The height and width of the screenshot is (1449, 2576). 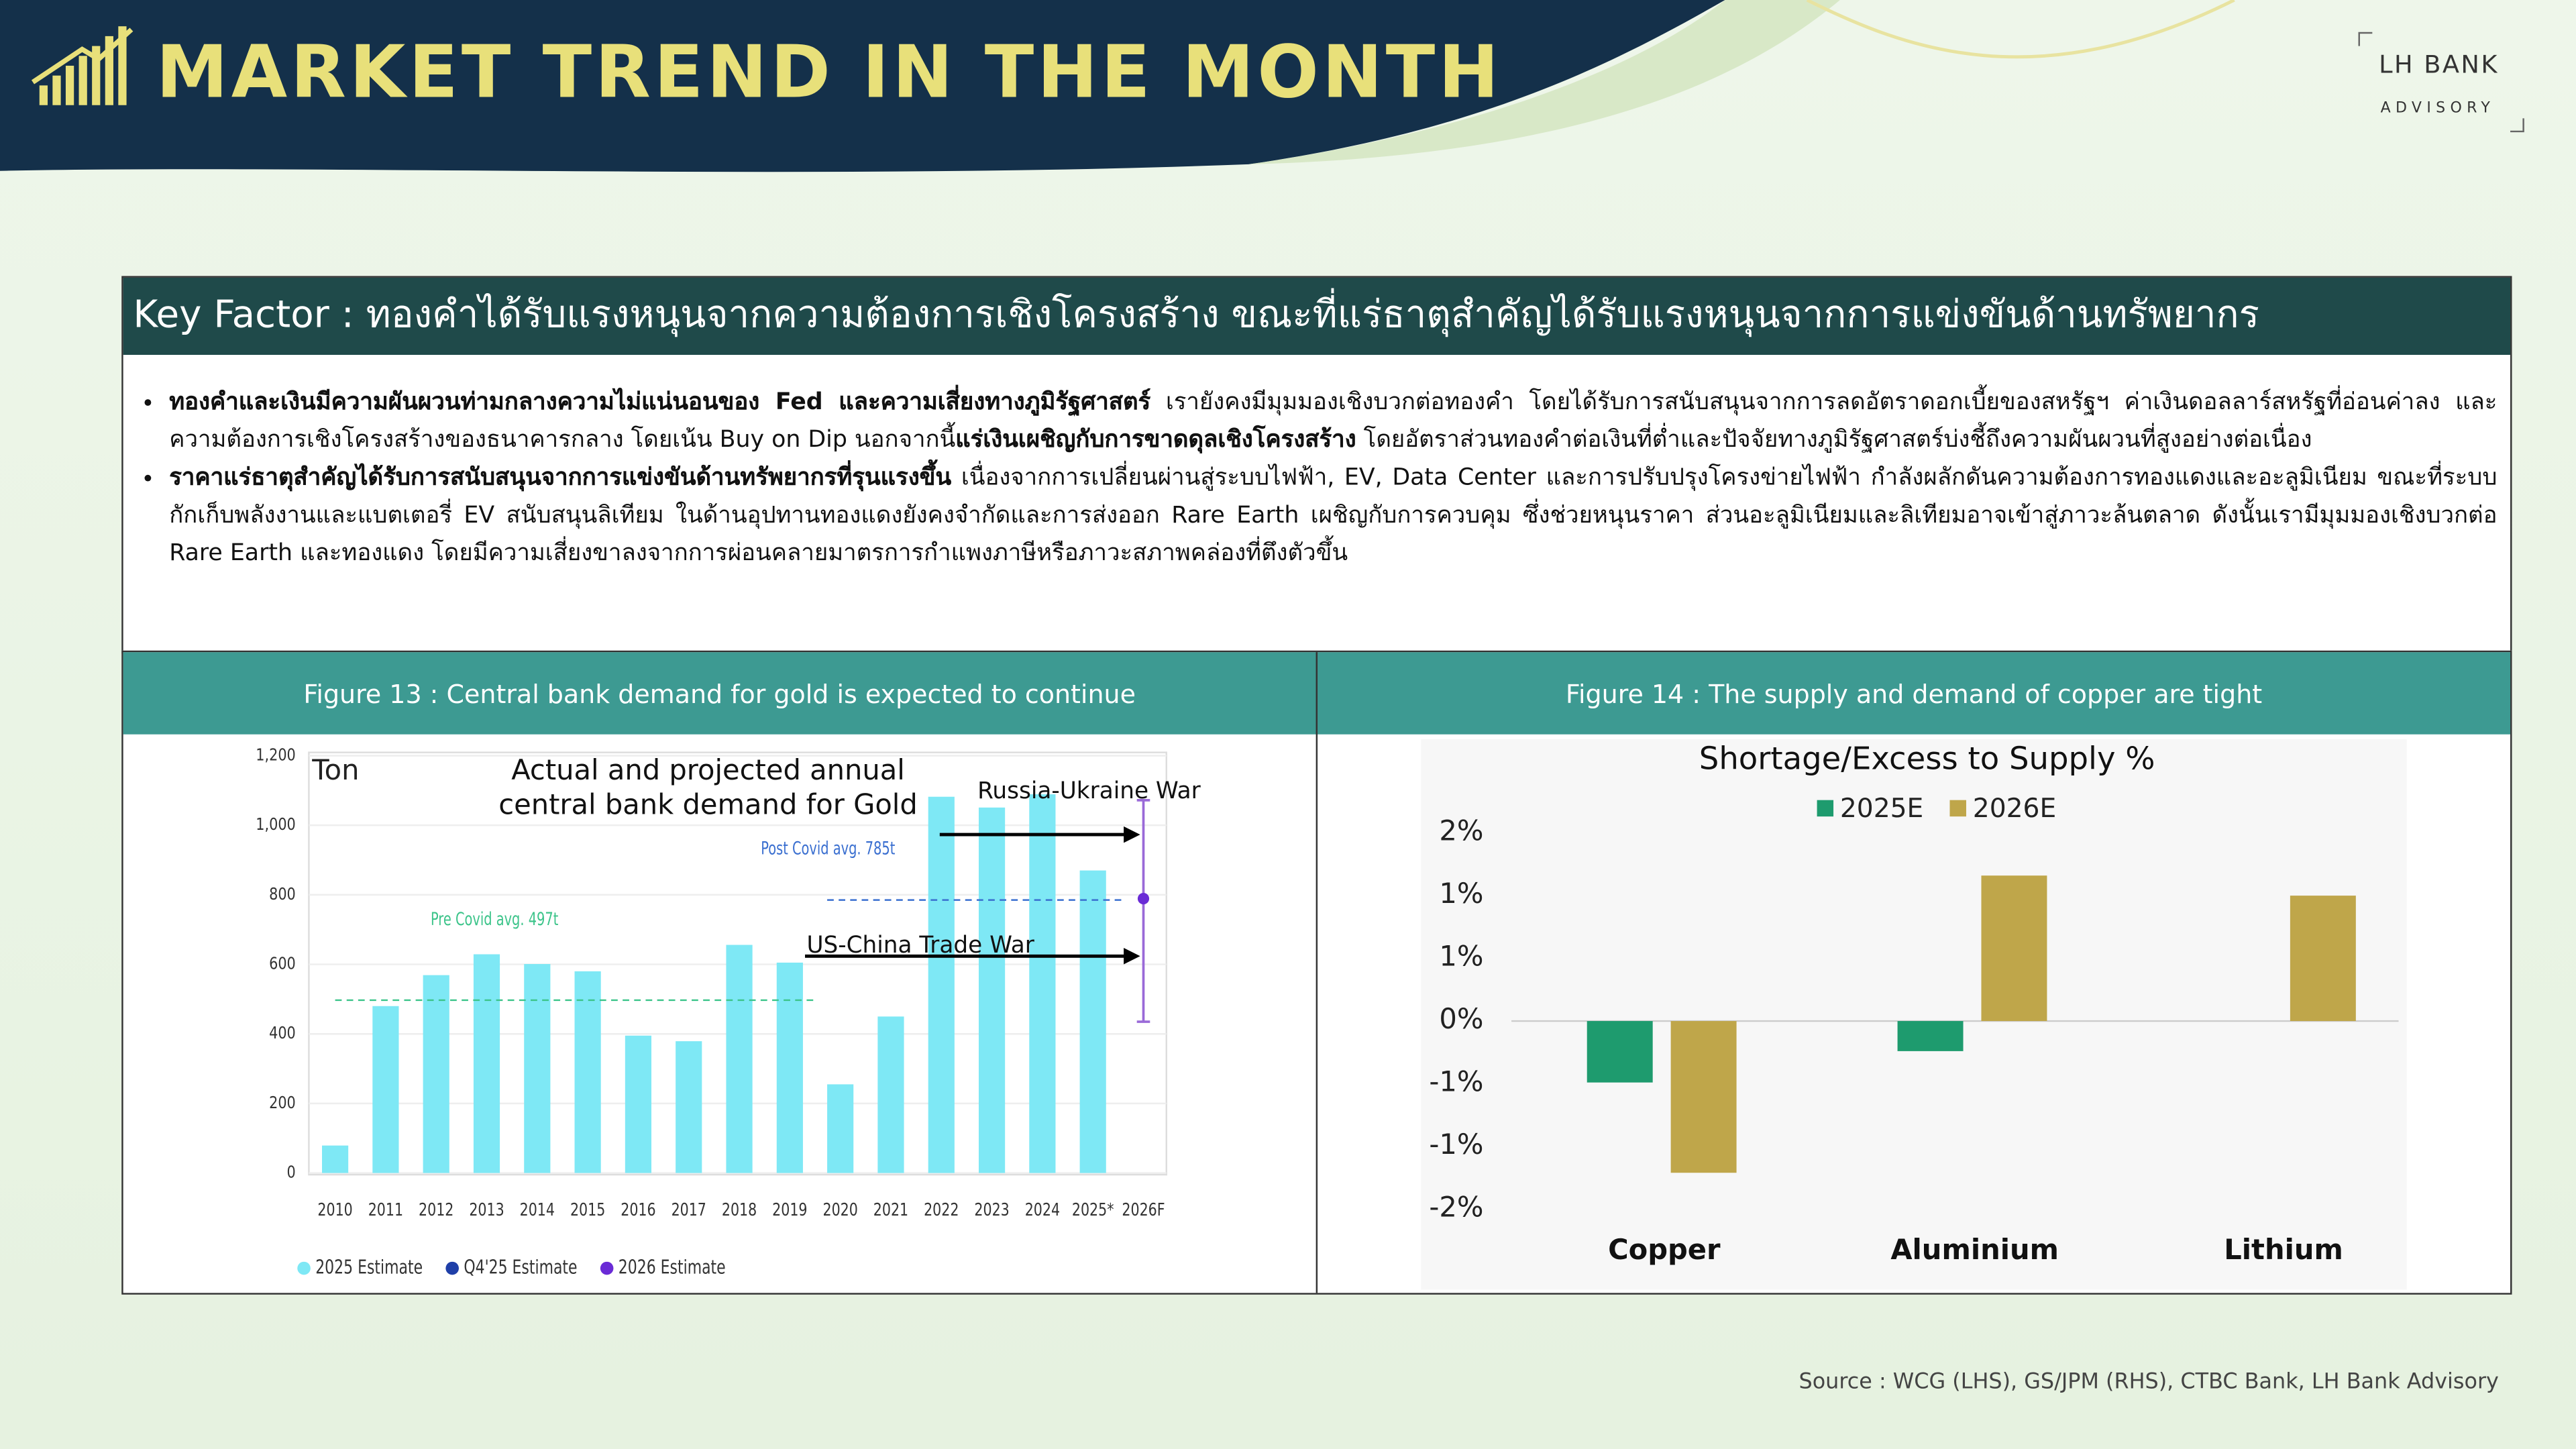 What do you see at coordinates (991, 1210) in the screenshot?
I see `x-tick-label: 2023` at bounding box center [991, 1210].